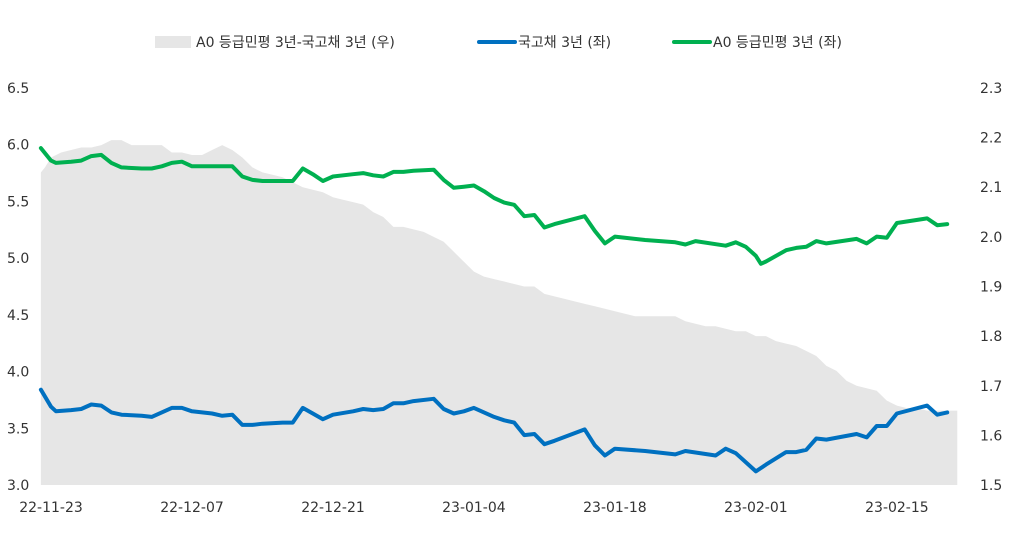 The image size is (1015, 551). Describe the element at coordinates (18, 429) in the screenshot. I see `y-left-tick-label: 3.5` at that location.